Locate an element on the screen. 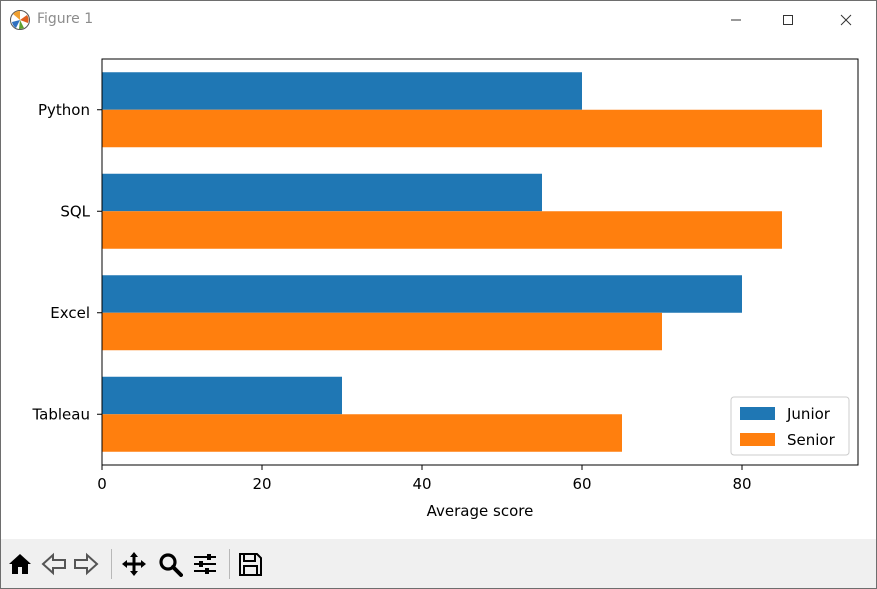 The height and width of the screenshot is (589, 877). bar-senior-tableau is located at coordinates (362, 433).